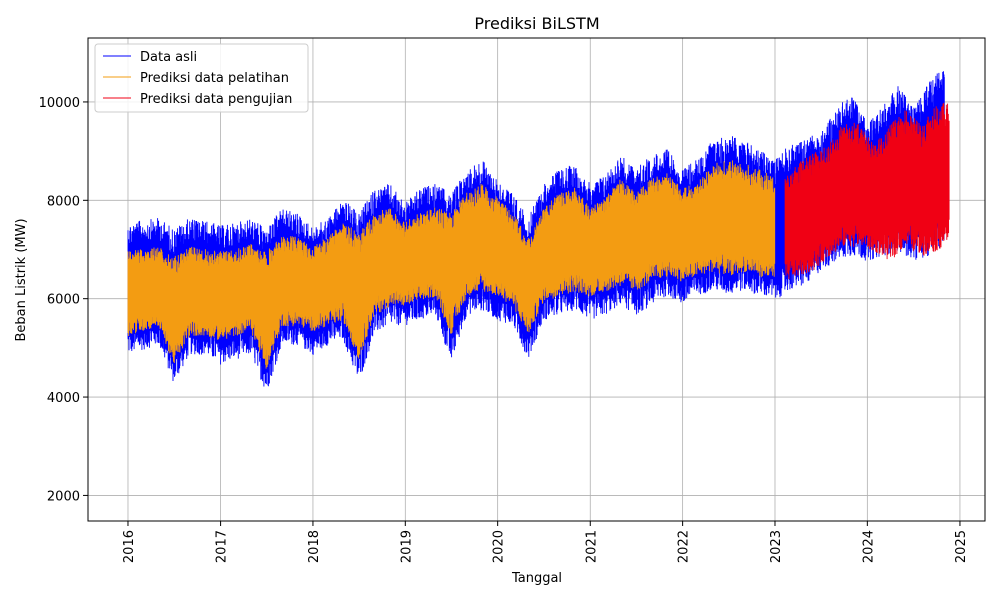  Describe the element at coordinates (63, 398) in the screenshot. I see `y-tick-label: 4000` at that location.